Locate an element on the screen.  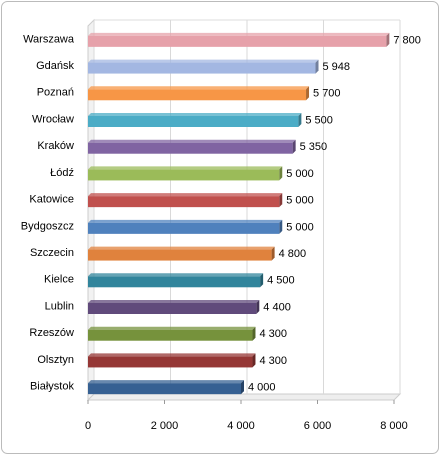
y-tick-label: Lublin is located at coordinates (59, 306).